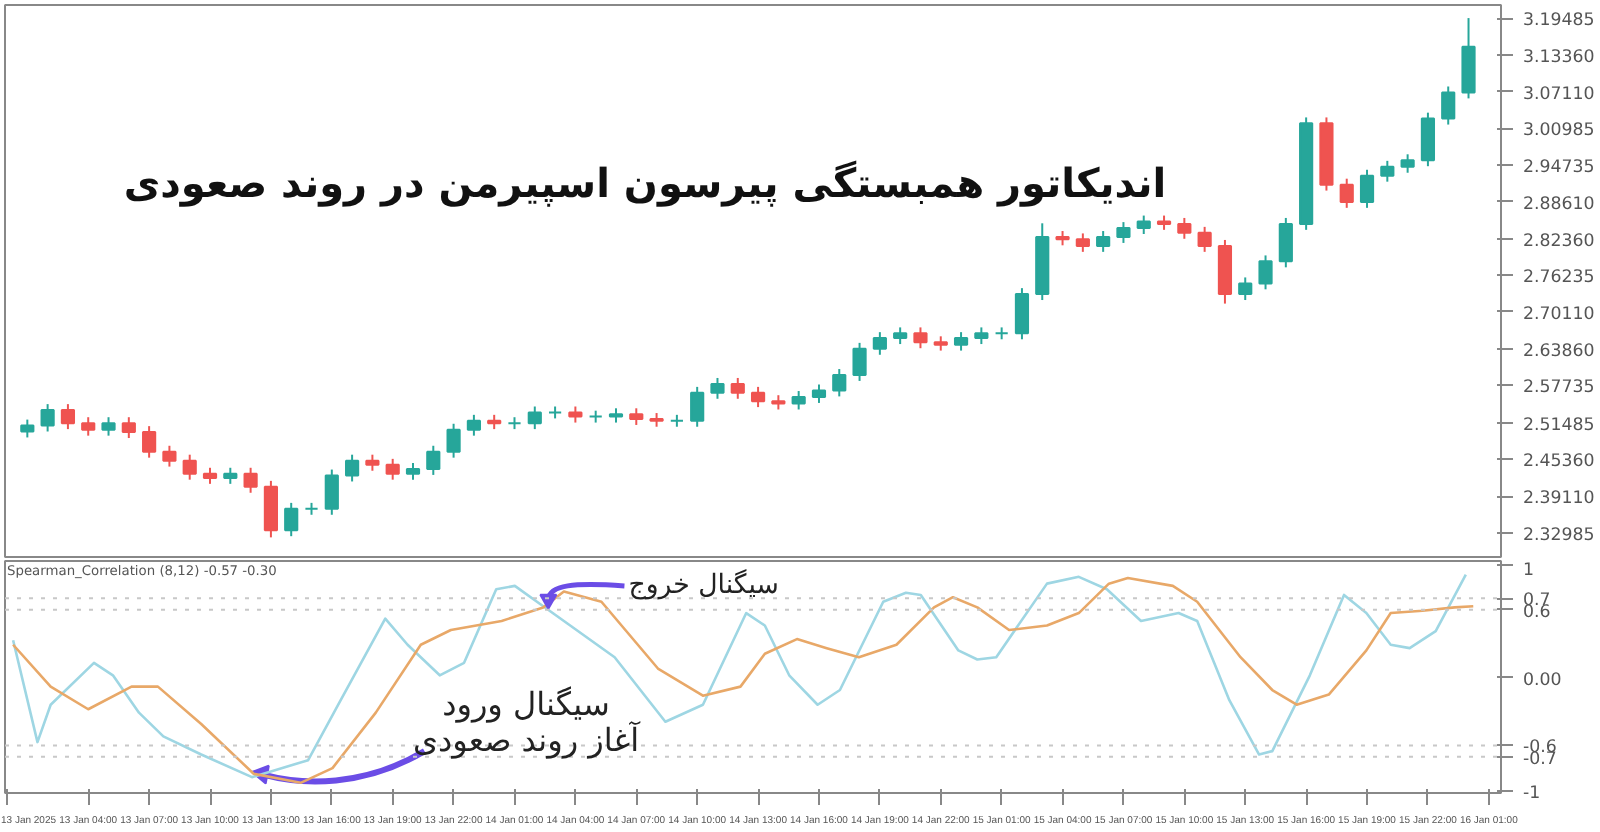  I want to click on y-tick-label: 2.45360, so click(1559, 462).